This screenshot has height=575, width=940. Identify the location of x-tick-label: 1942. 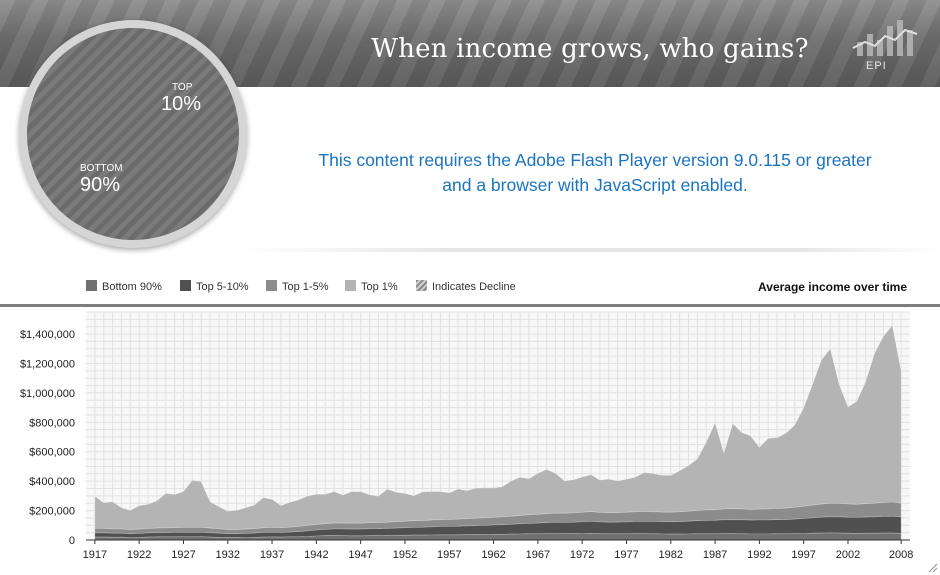
(316, 555).